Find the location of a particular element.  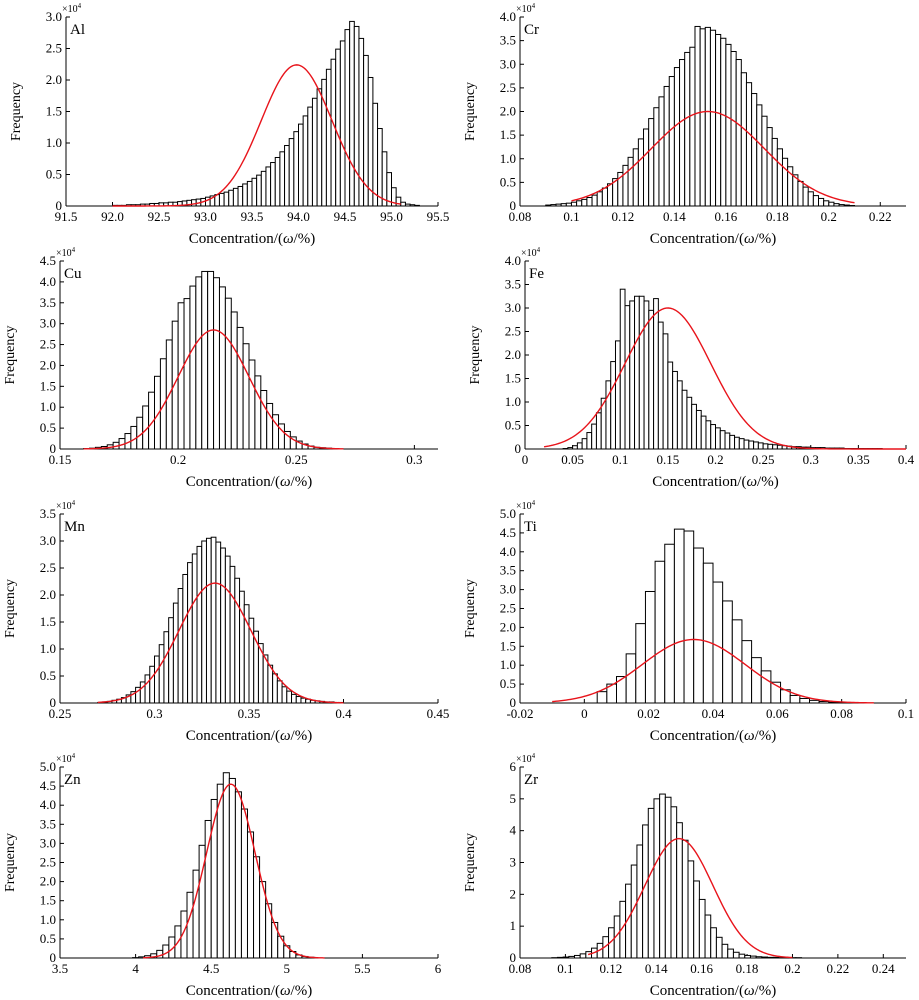

x-tick-label: 3.5 is located at coordinates (60, 968).